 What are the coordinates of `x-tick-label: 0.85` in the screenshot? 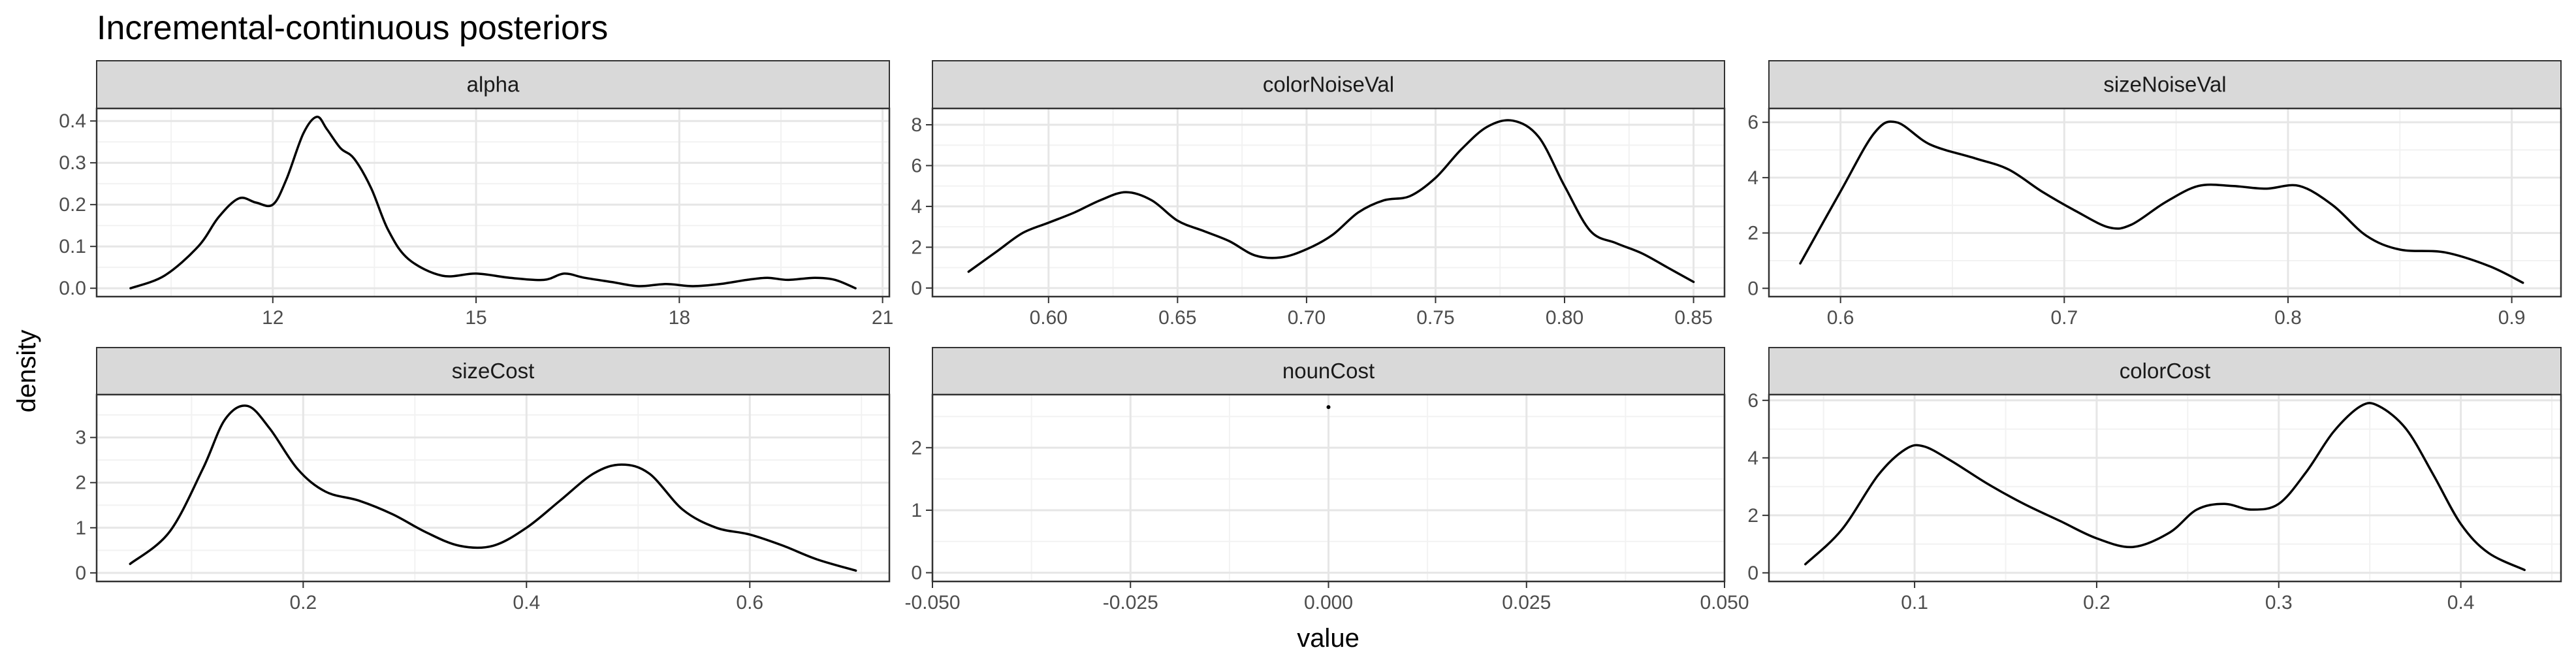 It's located at (1693, 318).